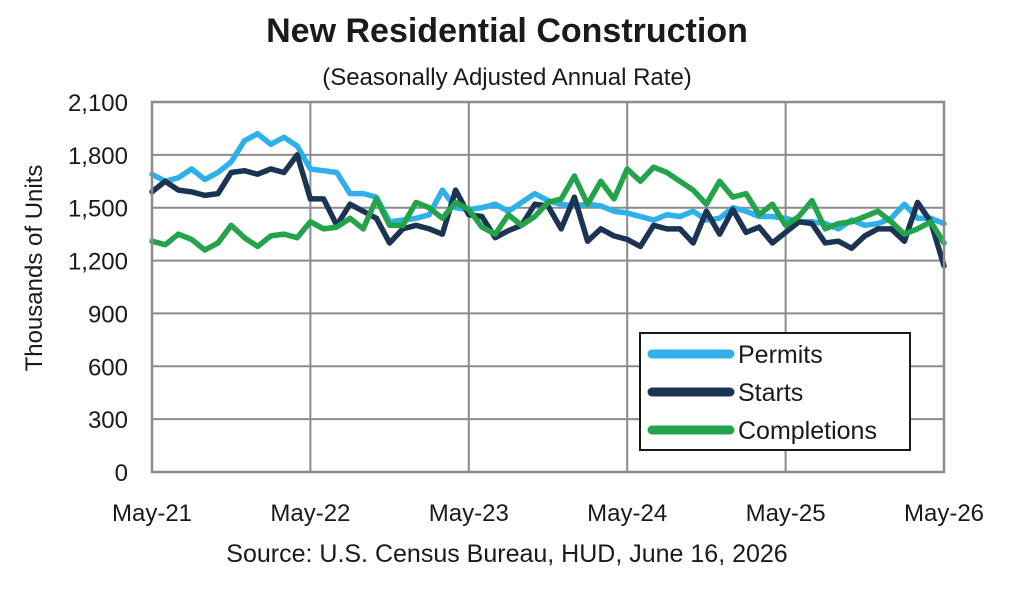  What do you see at coordinates (310, 513) in the screenshot?
I see `x-tick-label: May-22` at bounding box center [310, 513].